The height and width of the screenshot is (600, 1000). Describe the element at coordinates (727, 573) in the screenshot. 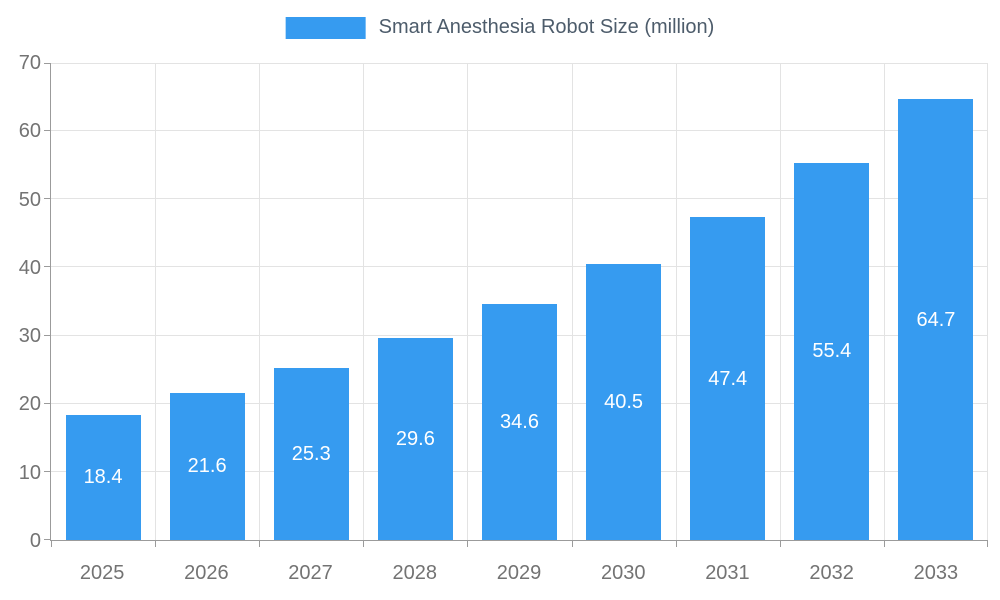

I see `x-tick-label: 2031` at that location.